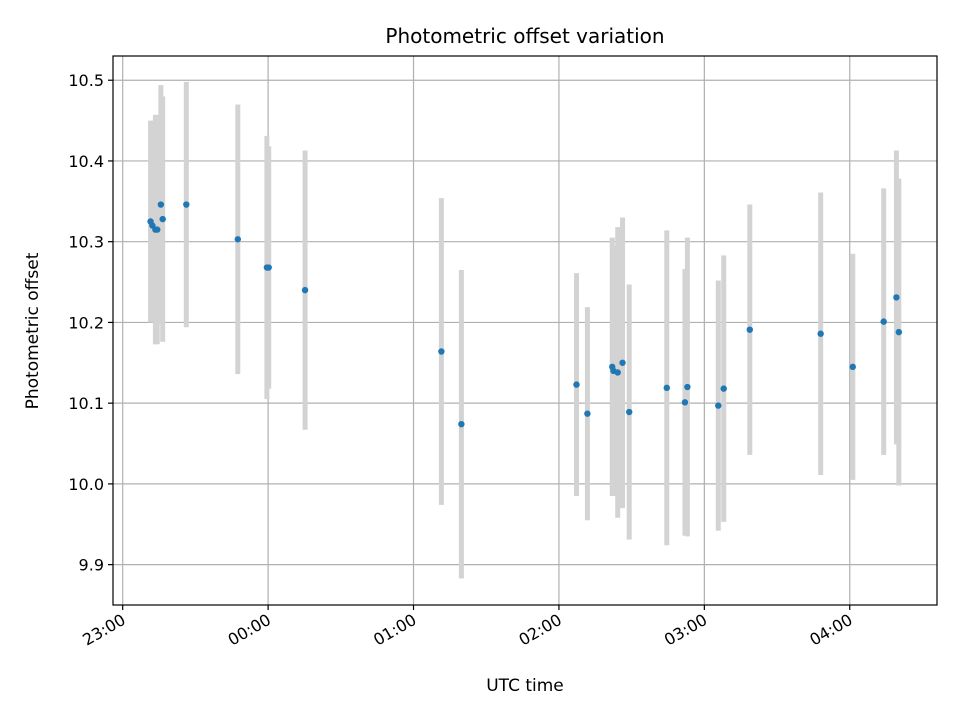 The height and width of the screenshot is (720, 960). I want to click on chart-title: Photometric offset variation, so click(524, 36).